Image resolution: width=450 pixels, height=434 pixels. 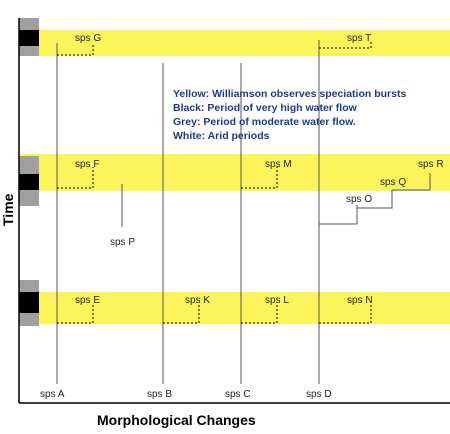 What do you see at coordinates (238, 394) in the screenshot?
I see `label-sps-c: sps C` at bounding box center [238, 394].